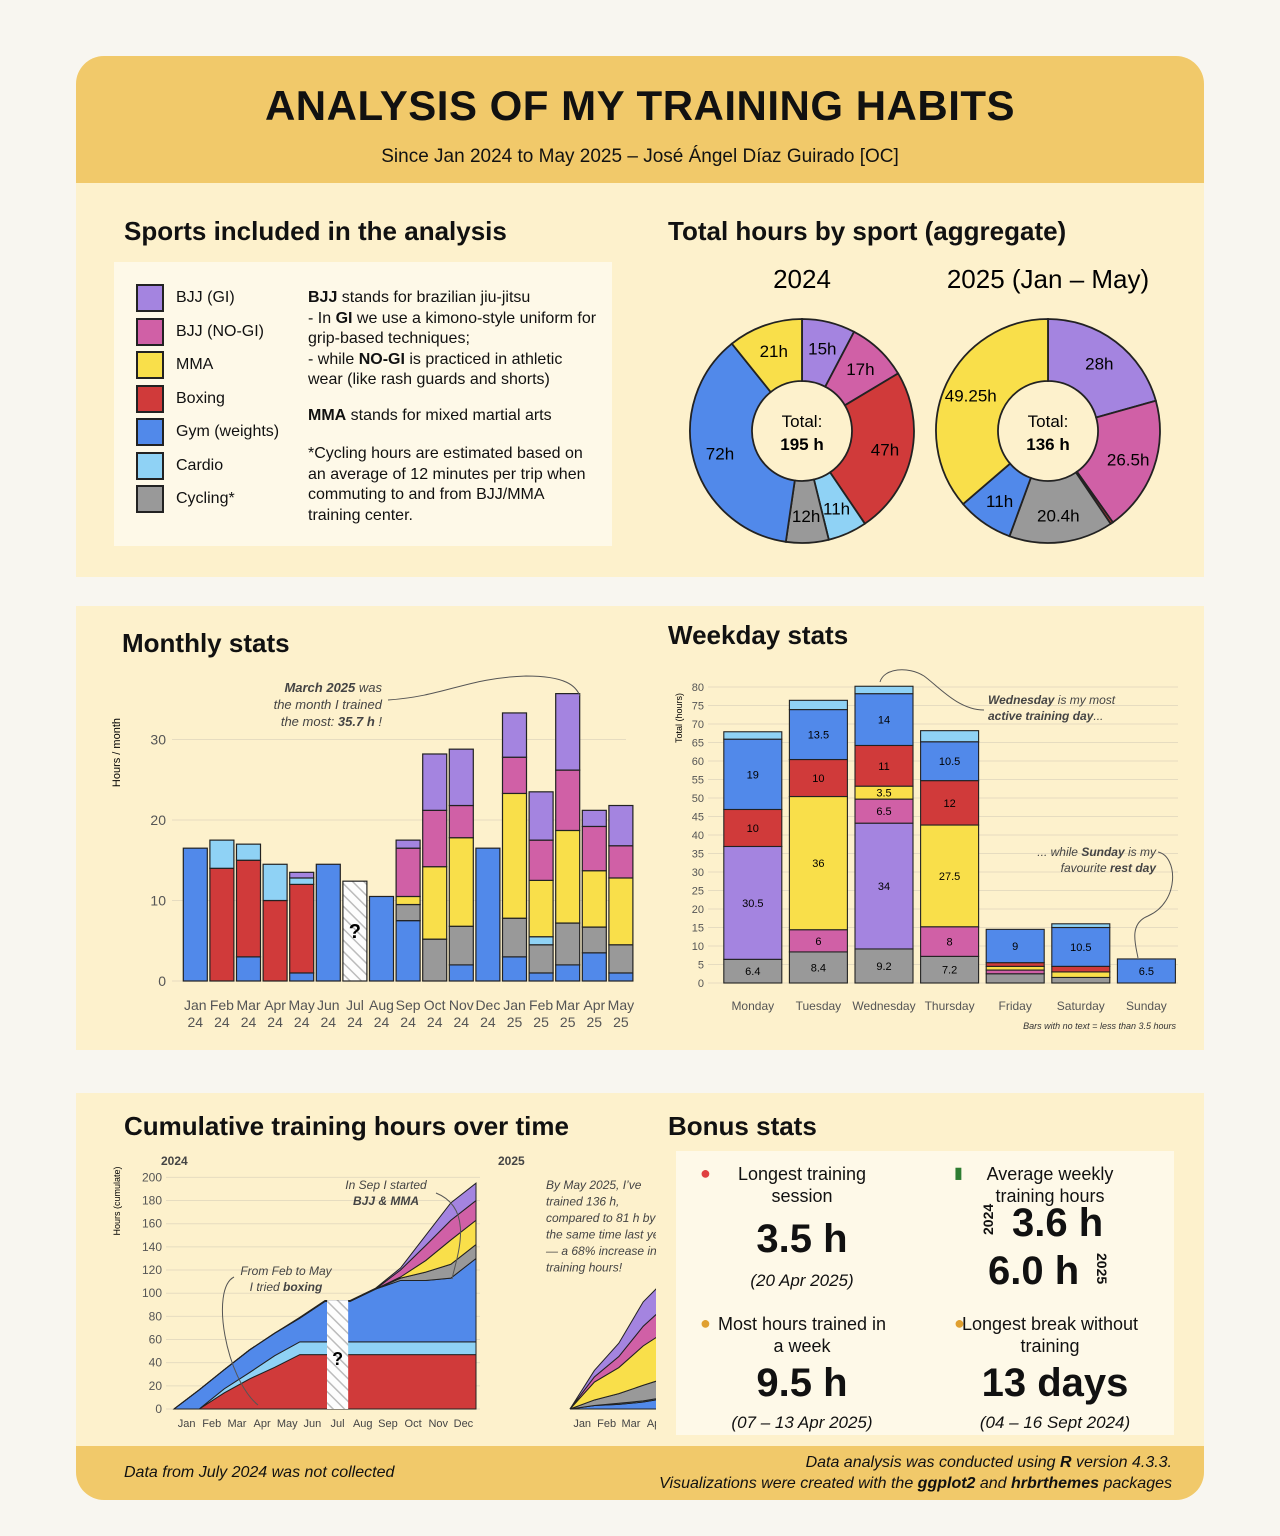 Image resolution: width=1280 pixels, height=1536 pixels. Describe the element at coordinates (205, 297) in the screenshot. I see `legend-label: BJJ (GI)` at that location.